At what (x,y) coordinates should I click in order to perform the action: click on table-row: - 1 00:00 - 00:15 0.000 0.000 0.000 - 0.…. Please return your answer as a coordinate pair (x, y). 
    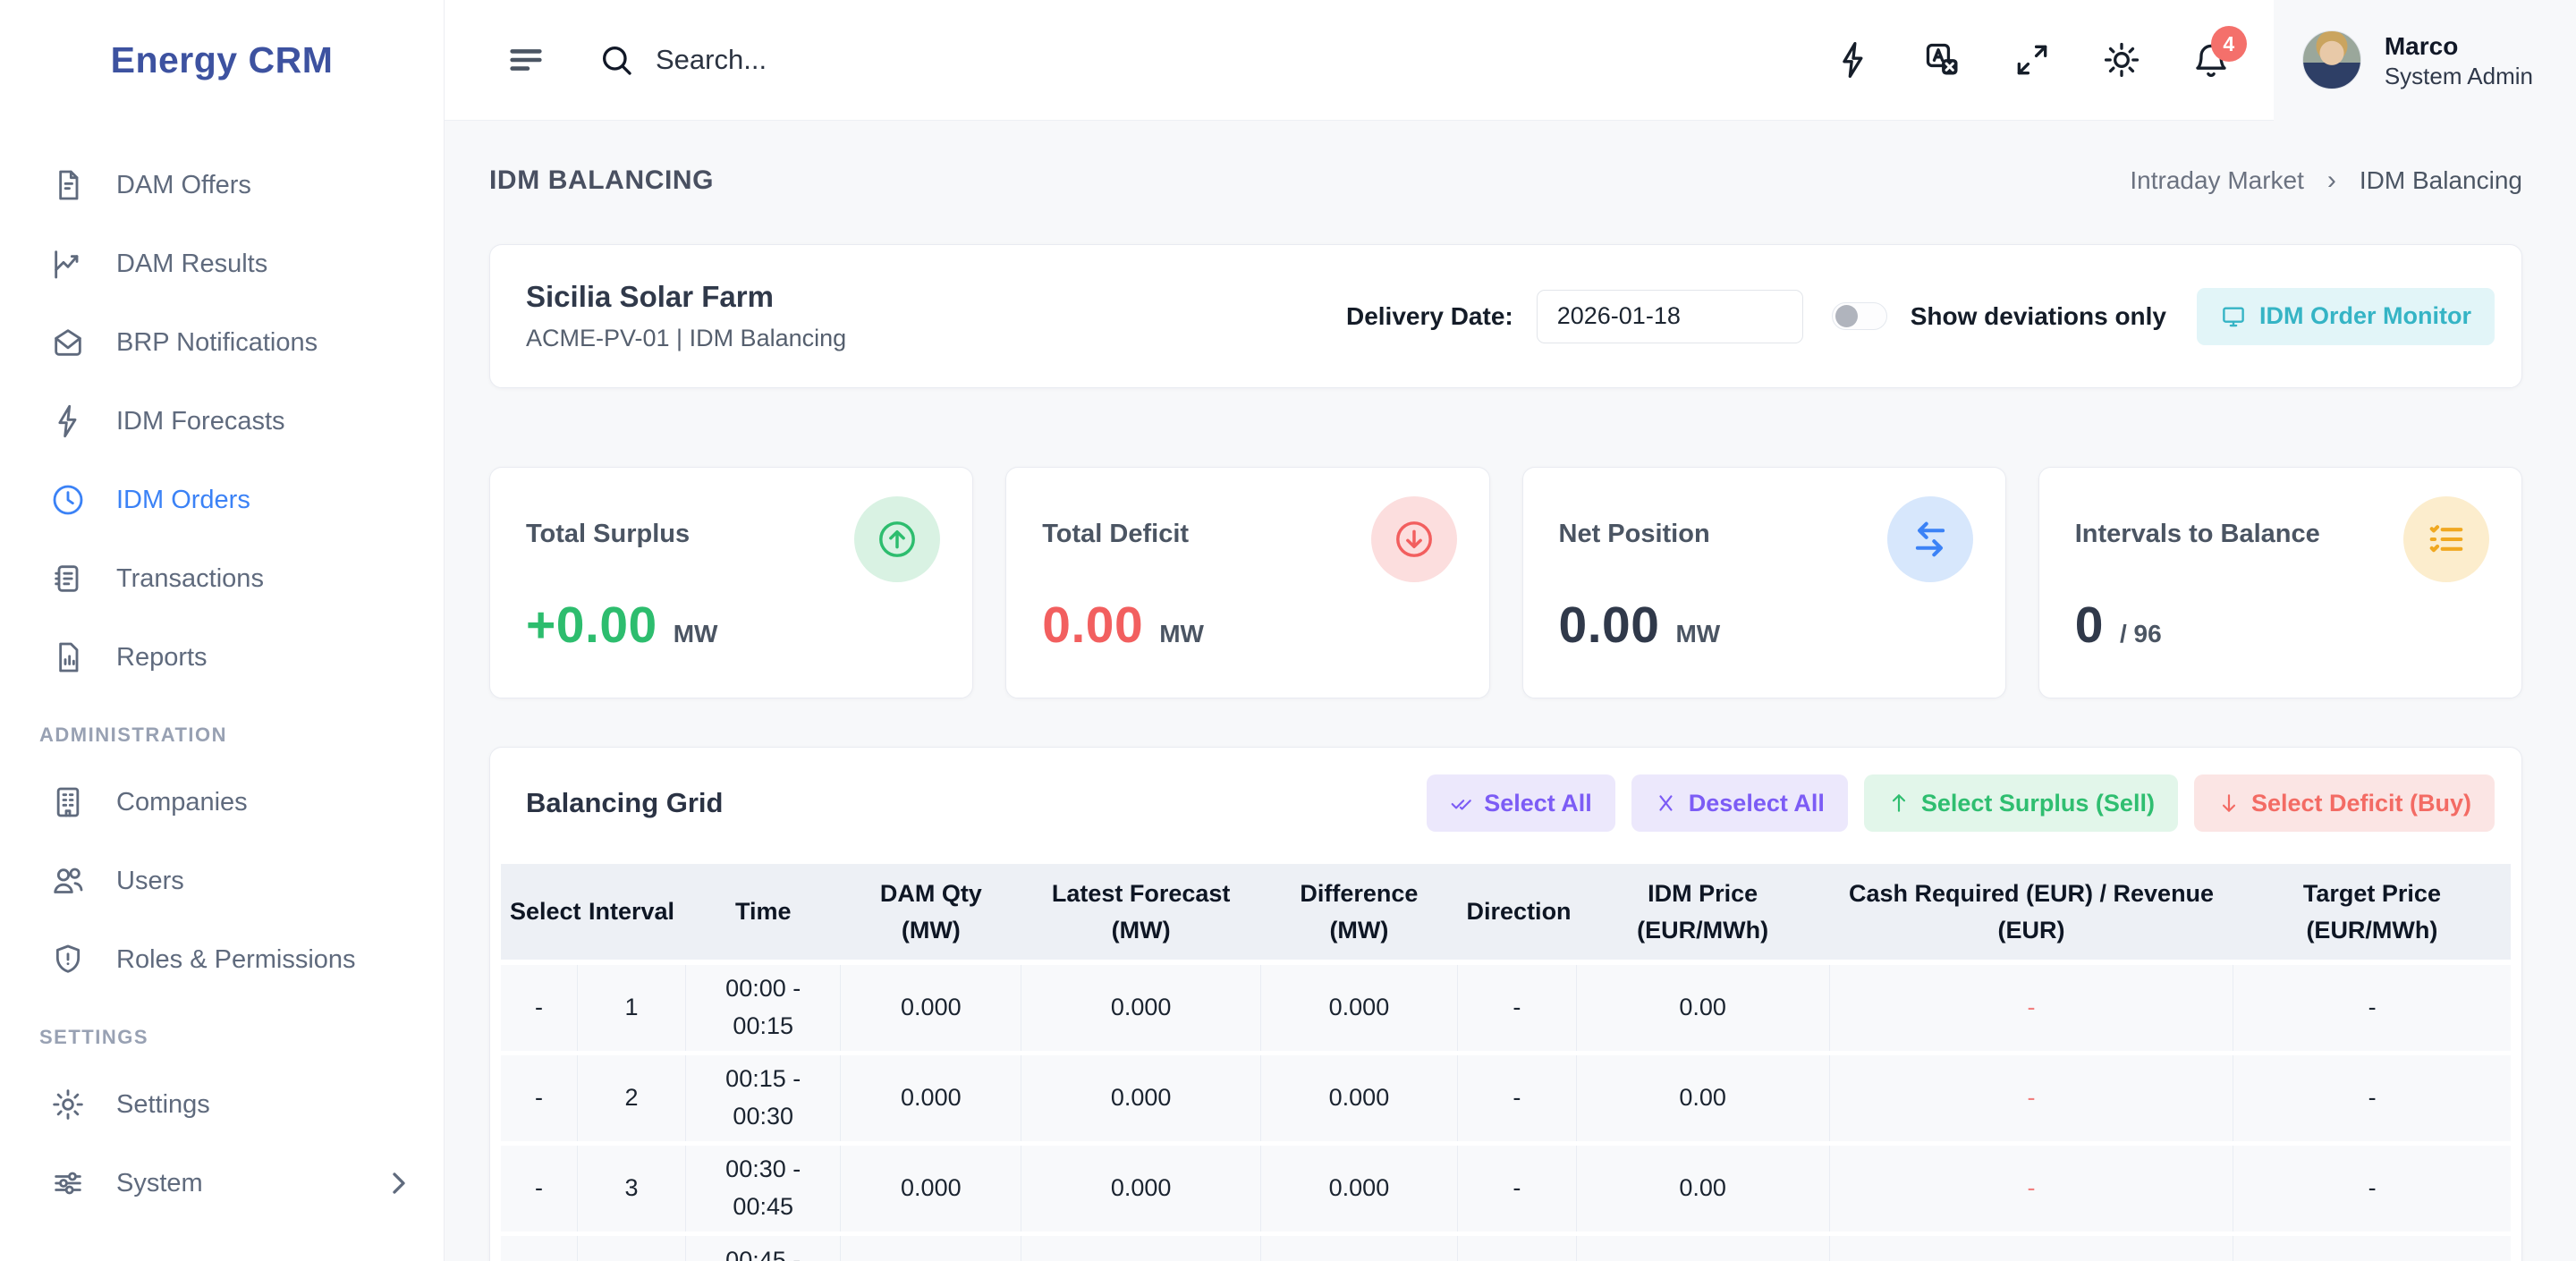
    Looking at the image, I should click on (1506, 1008).